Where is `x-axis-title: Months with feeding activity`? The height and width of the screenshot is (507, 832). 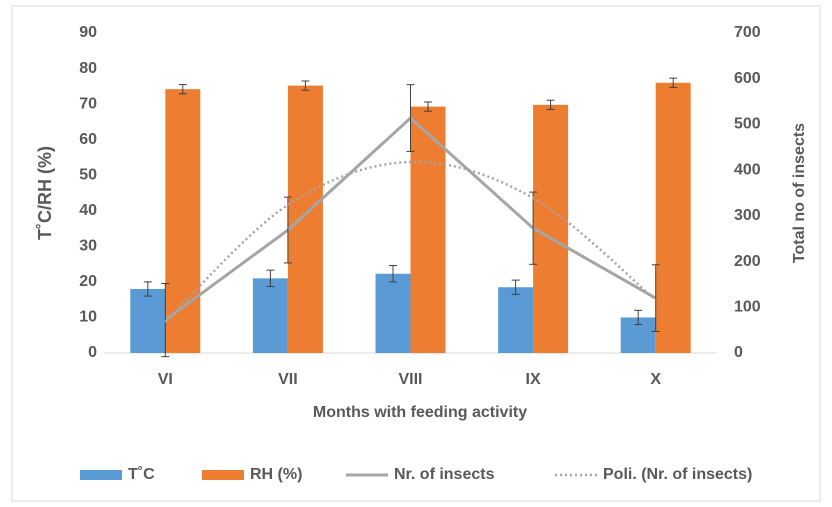 x-axis-title: Months with feeding activity is located at coordinates (420, 412).